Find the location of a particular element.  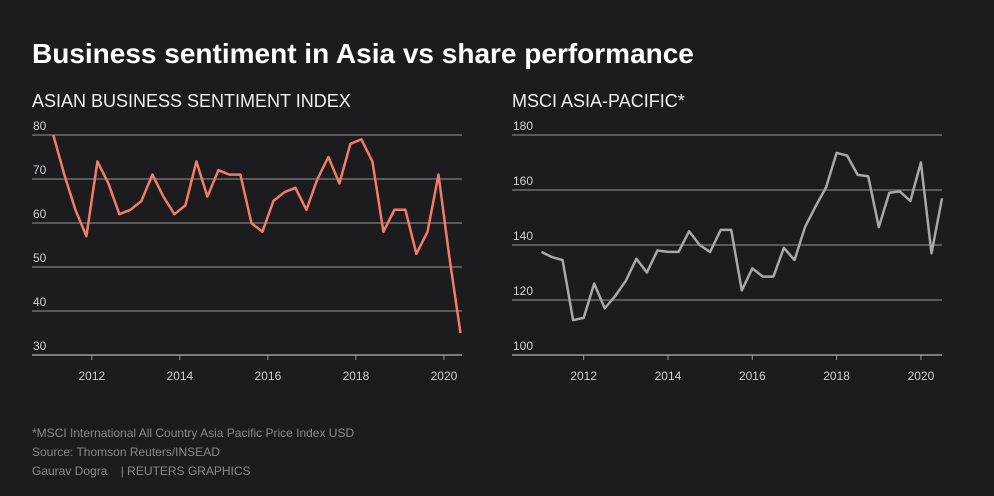

y-tick-label: 160 is located at coordinates (523, 181).